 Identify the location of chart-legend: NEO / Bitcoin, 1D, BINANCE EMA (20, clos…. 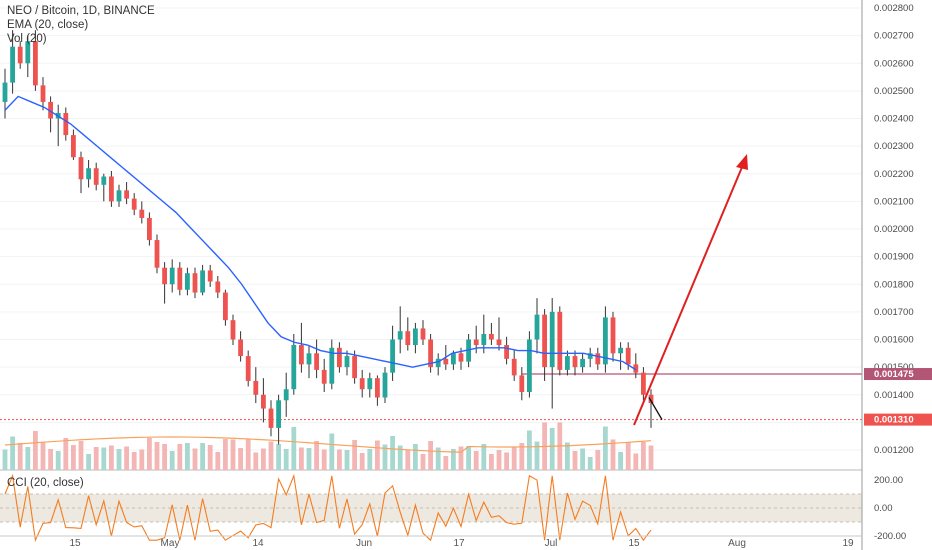
(81, 25).